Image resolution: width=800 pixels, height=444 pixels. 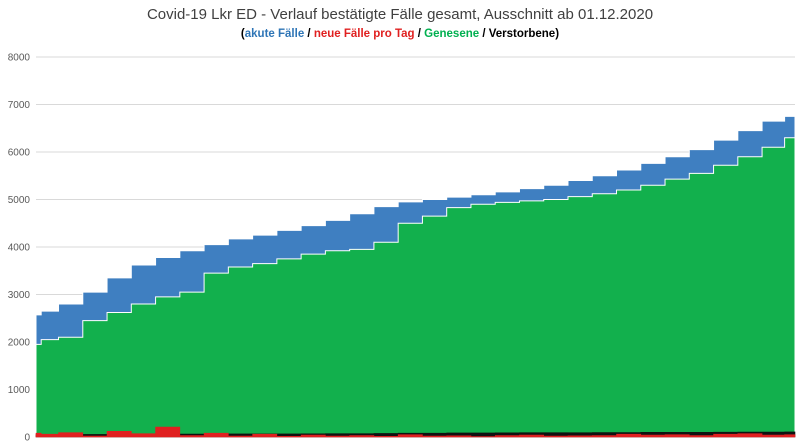 What do you see at coordinates (19, 153) in the screenshot?
I see `y-tick-label: 6000` at bounding box center [19, 153].